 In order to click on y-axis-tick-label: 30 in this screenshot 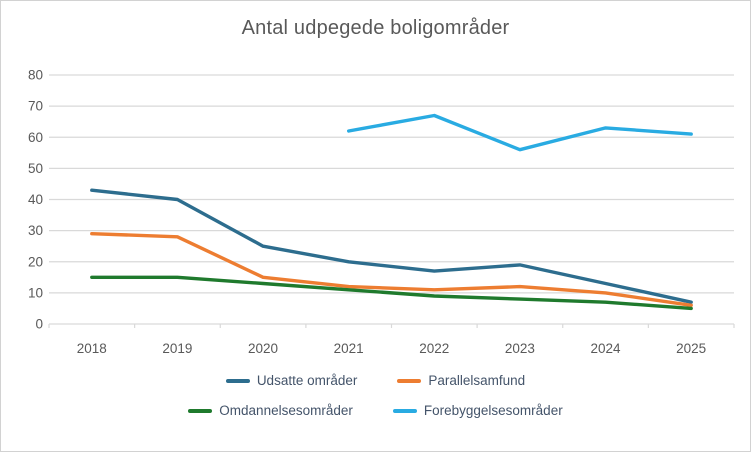, I will do `click(35, 230)`.